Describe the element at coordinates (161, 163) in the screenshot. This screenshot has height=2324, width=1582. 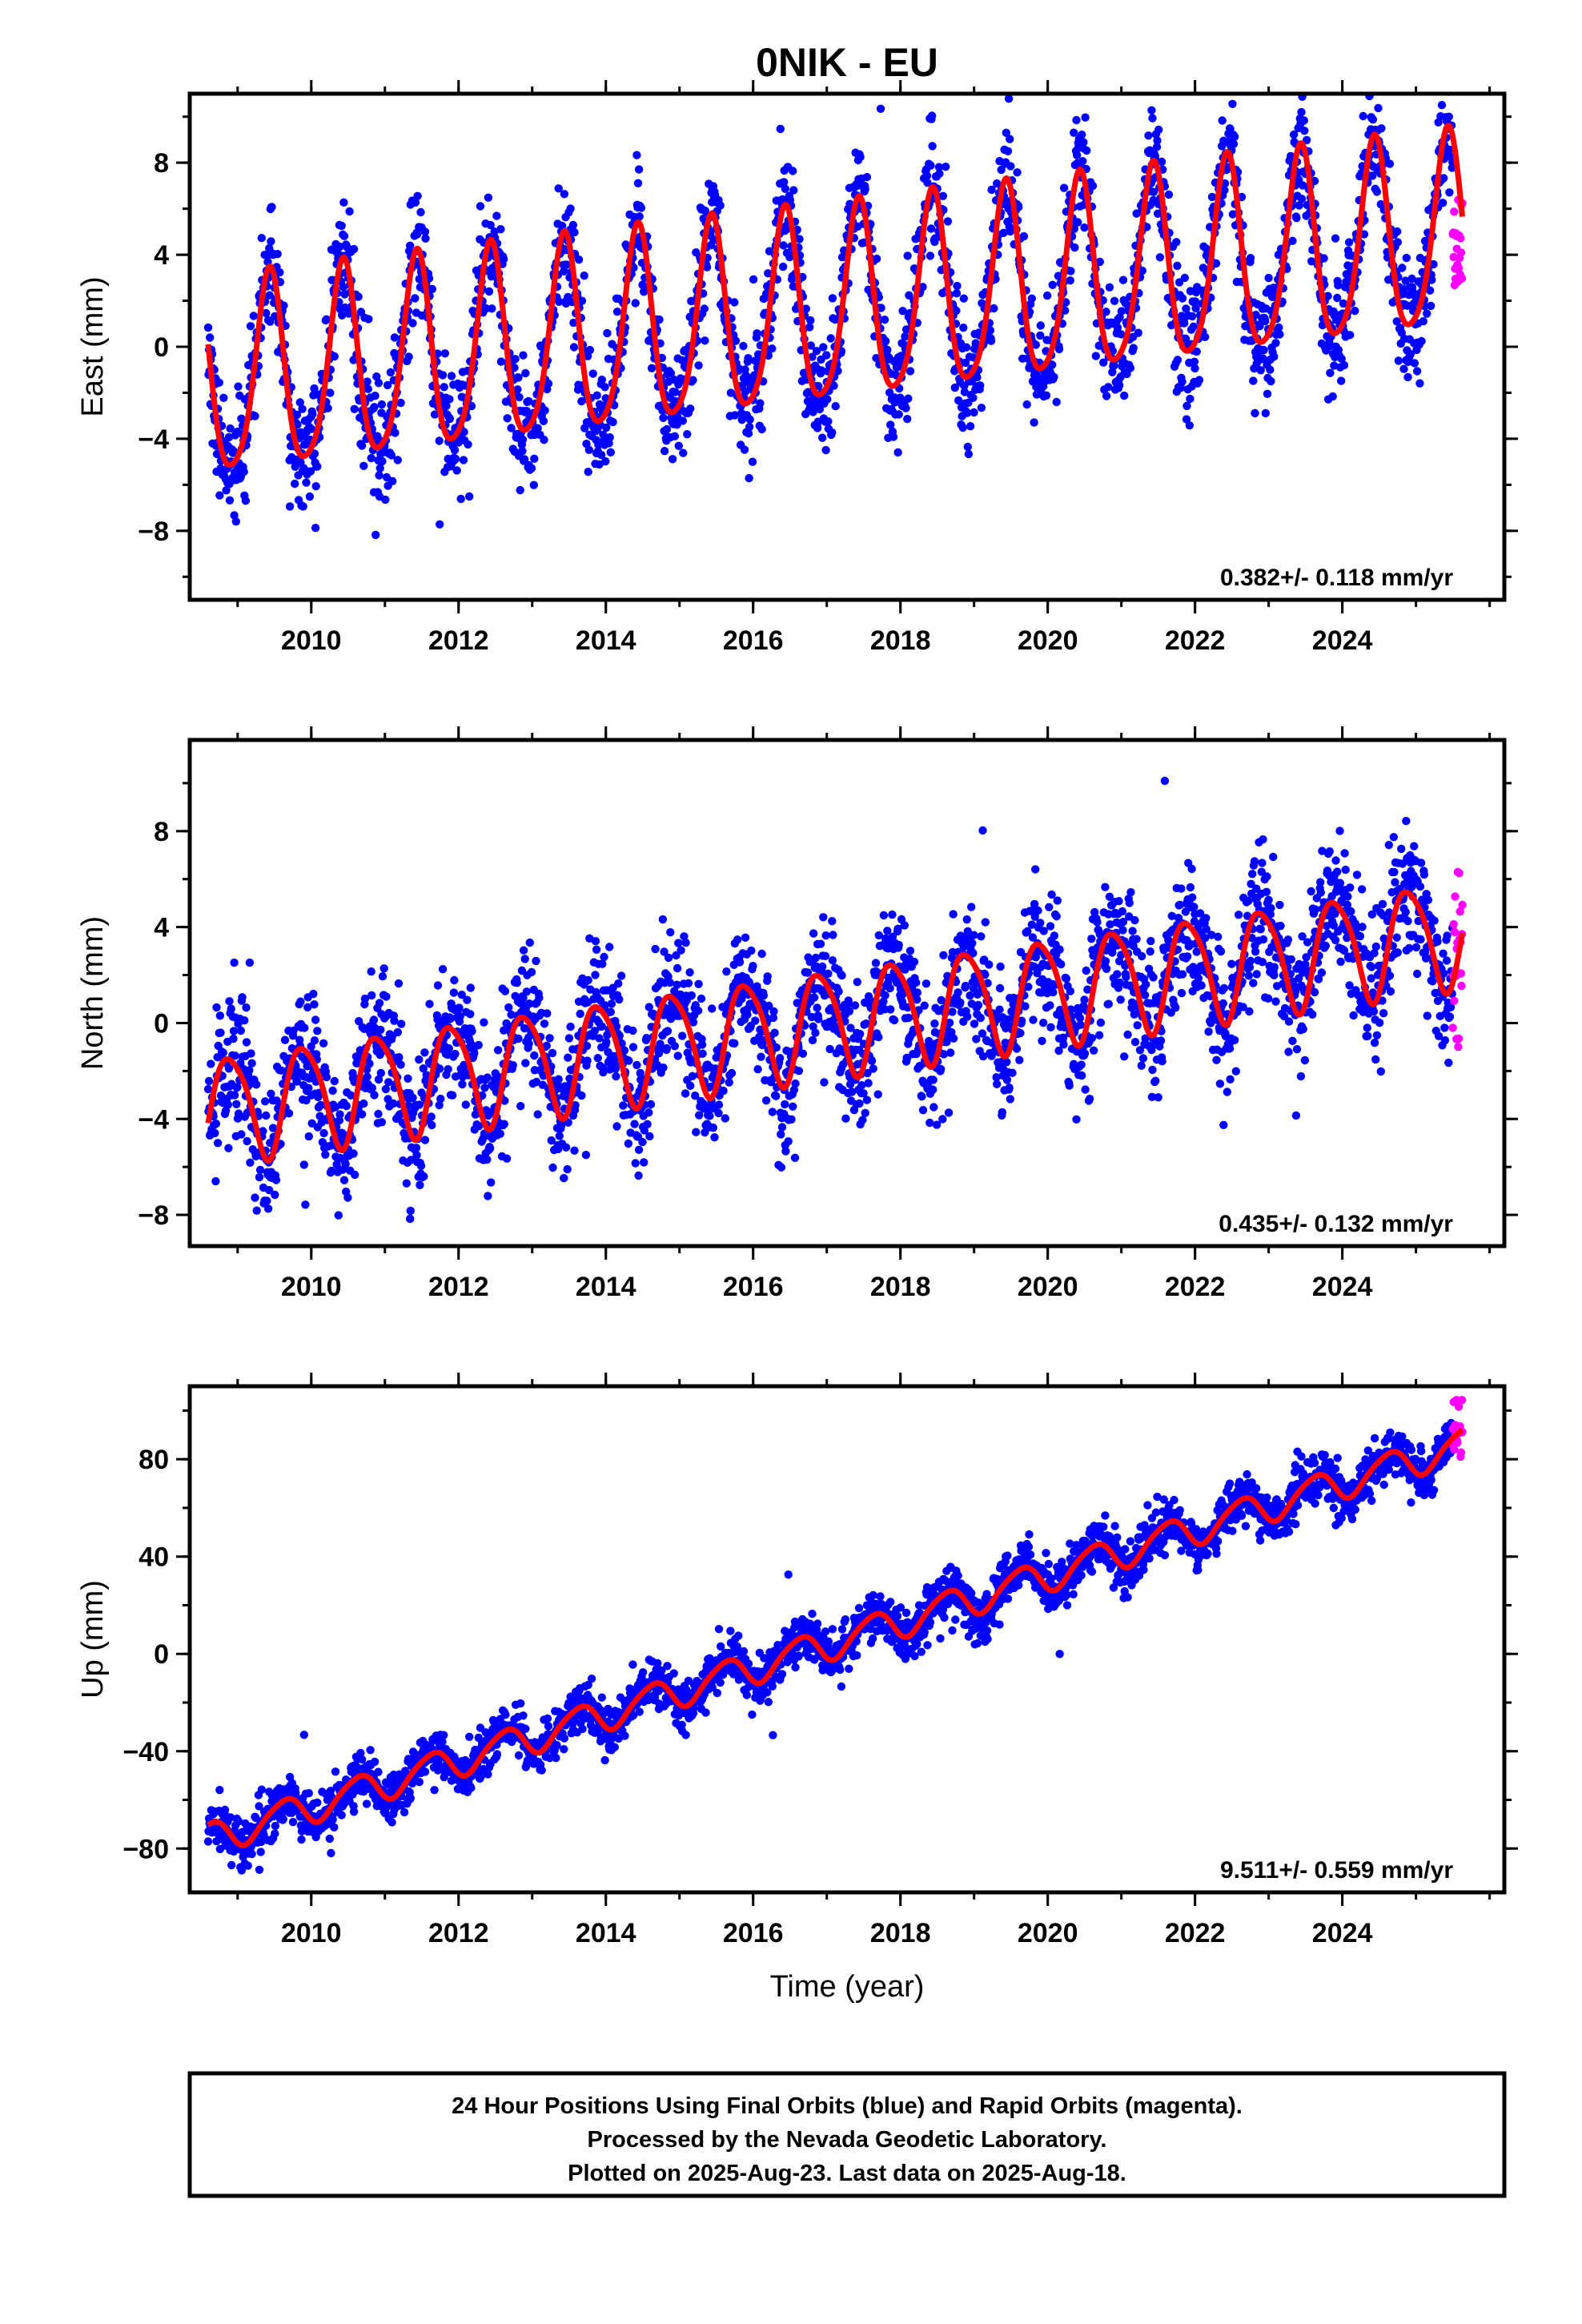
I see `y-tick-label: 8` at that location.